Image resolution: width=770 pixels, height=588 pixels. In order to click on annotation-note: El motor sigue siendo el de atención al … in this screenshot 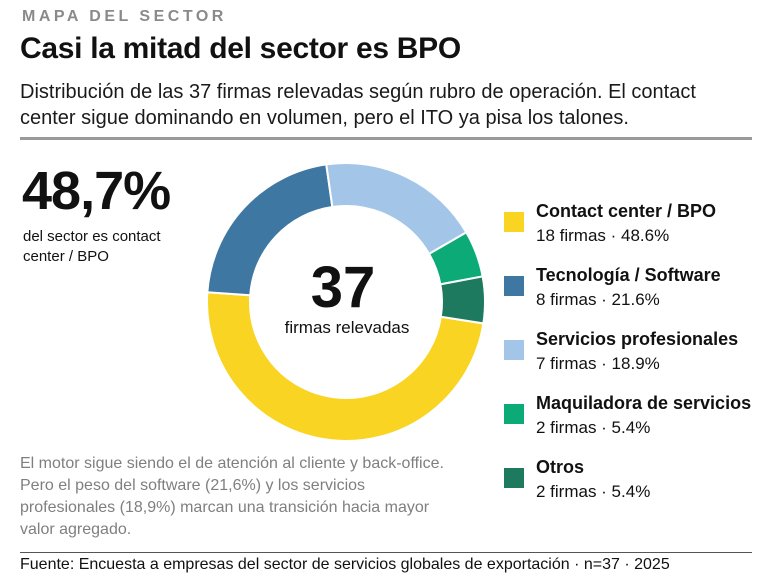, I will do `click(232, 496)`.